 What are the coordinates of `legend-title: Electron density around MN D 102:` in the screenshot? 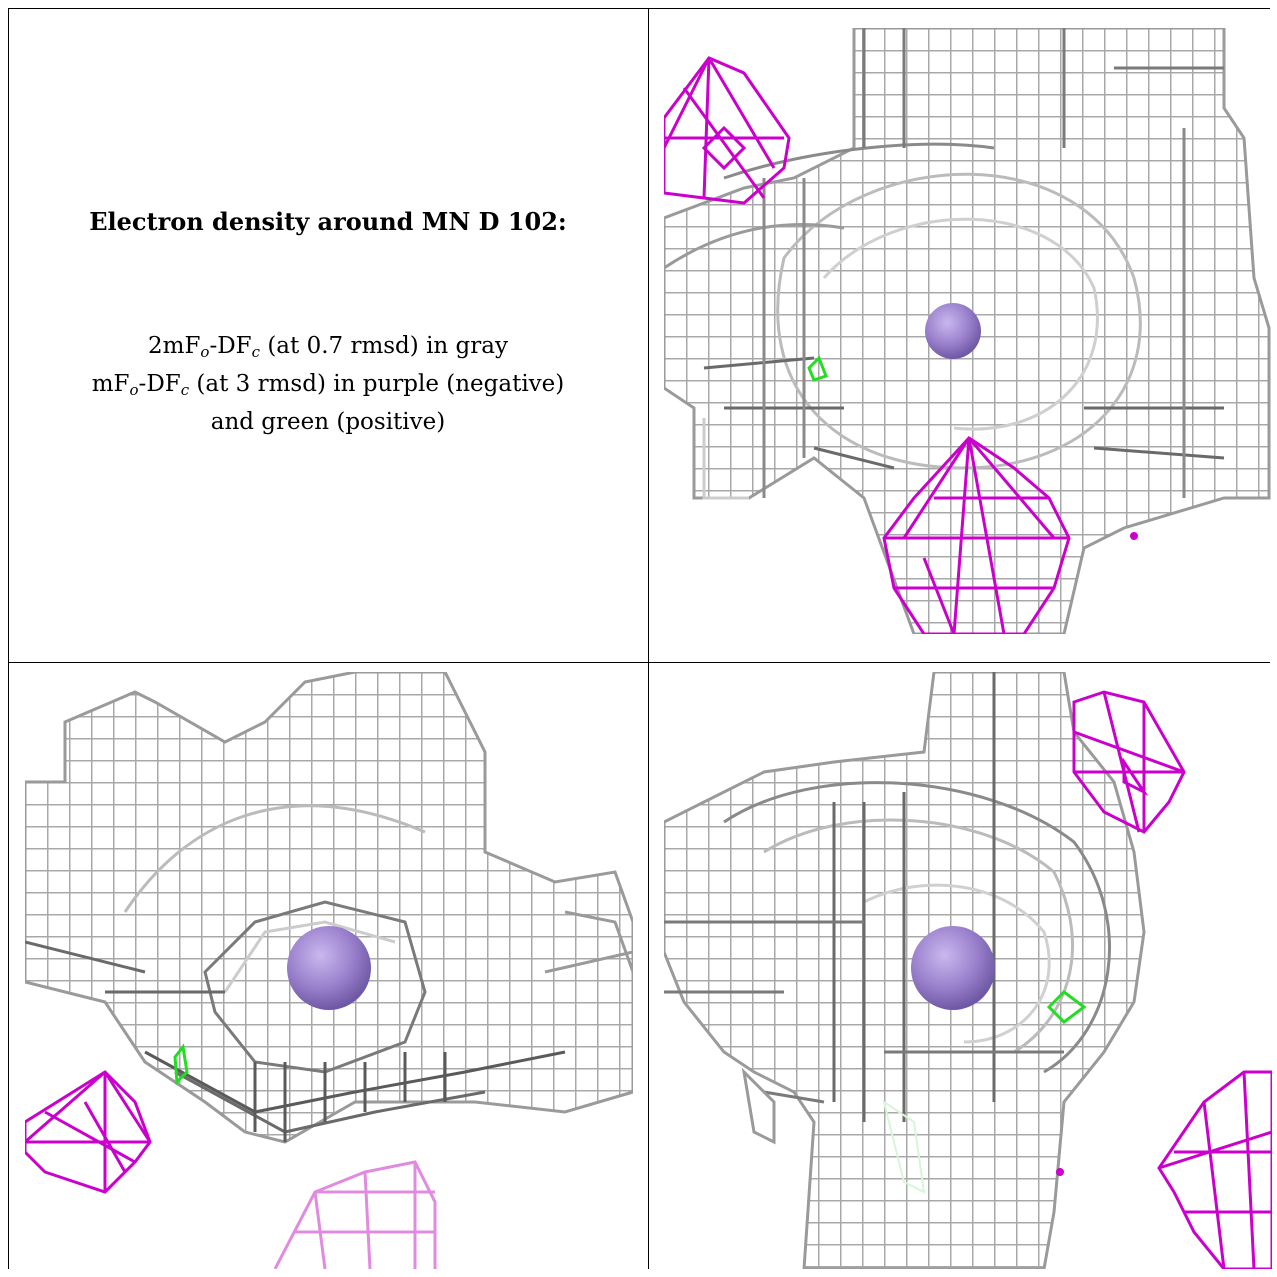 It's located at (328, 221).